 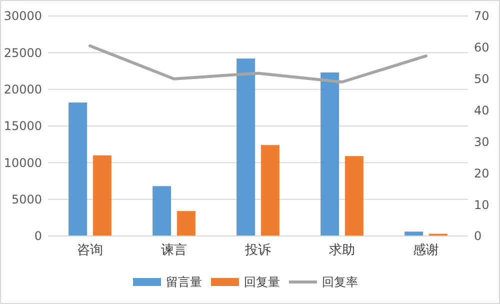 I want to click on y2-tick-label: 10, so click(x=482, y=205).